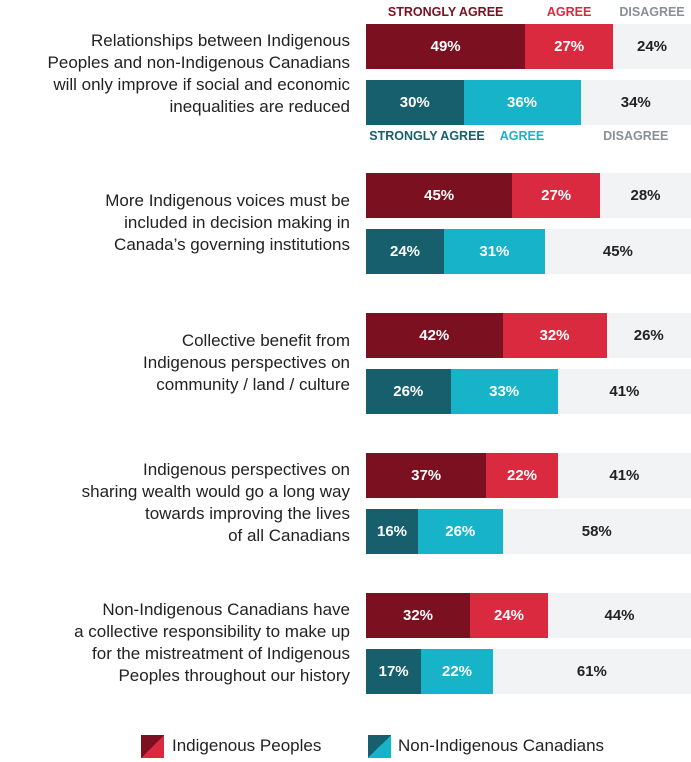  I want to click on bar-segment: 36%, so click(522, 102).